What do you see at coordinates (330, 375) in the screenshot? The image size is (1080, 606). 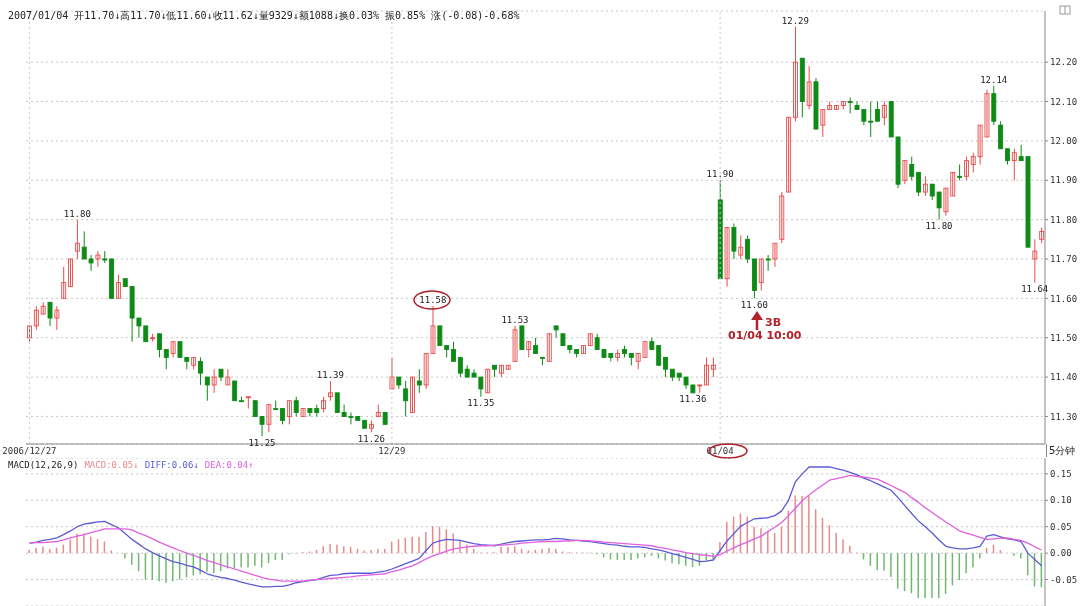 I see `annotation: 11.39` at bounding box center [330, 375].